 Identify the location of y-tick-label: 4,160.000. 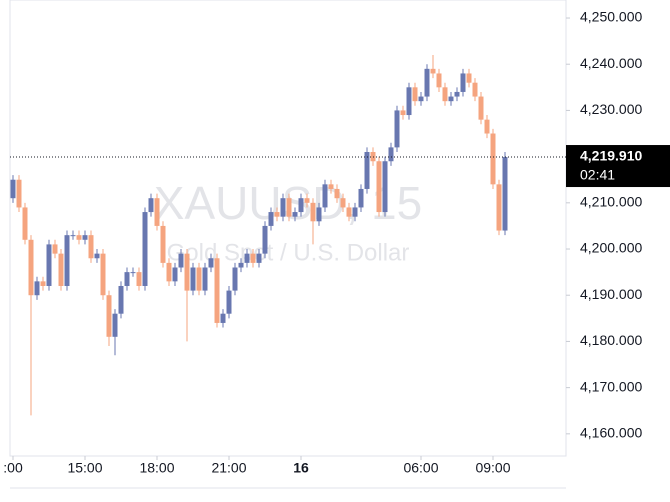
(611, 433).